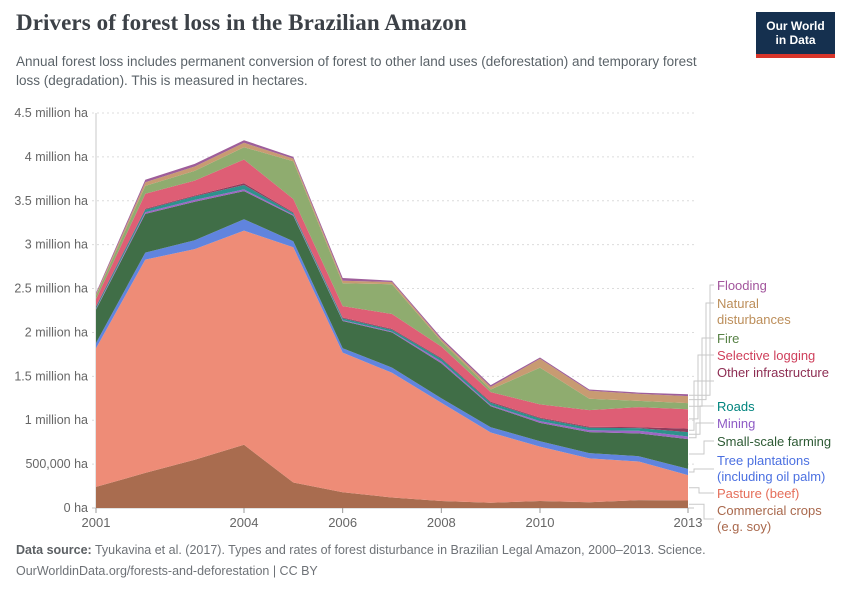 The image size is (850, 600). Describe the element at coordinates (766, 355) in the screenshot. I see `legend-item-selective_logging: Selective logging` at that location.